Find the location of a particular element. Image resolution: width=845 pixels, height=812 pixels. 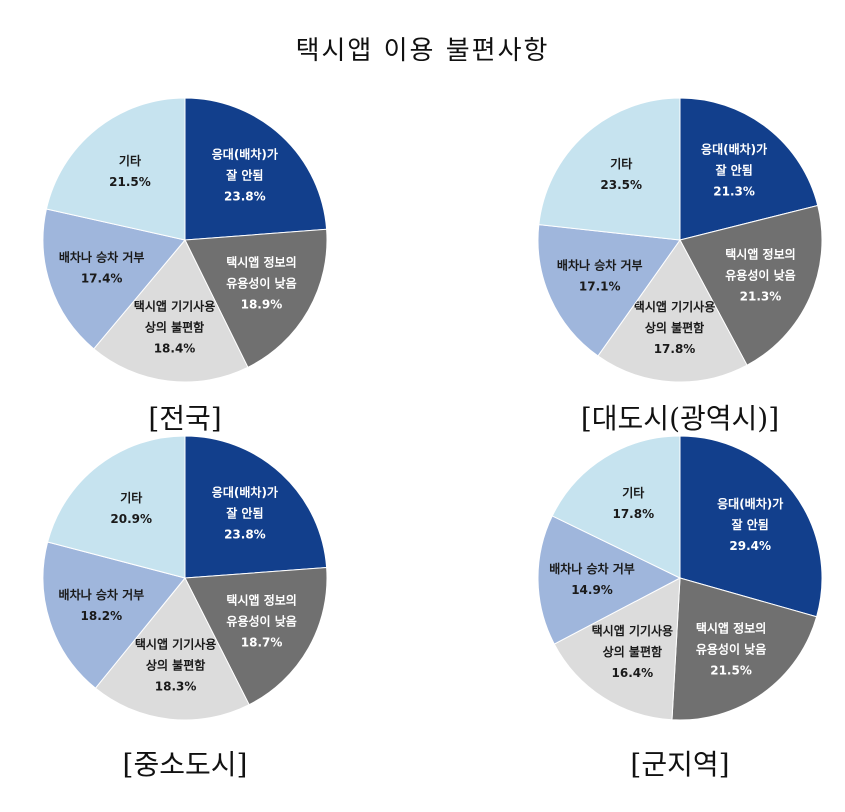

chart-caption: [중소도시] is located at coordinates (185, 764).